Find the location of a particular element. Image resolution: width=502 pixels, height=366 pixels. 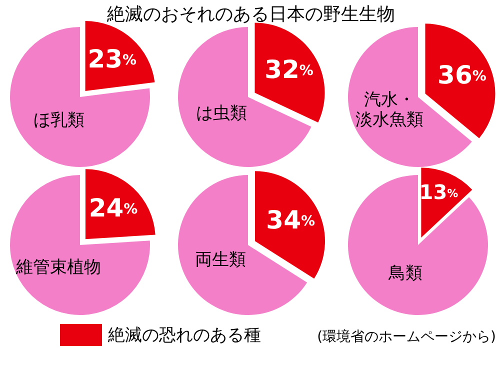

text: 維管束植物 is located at coordinates (57, 268).